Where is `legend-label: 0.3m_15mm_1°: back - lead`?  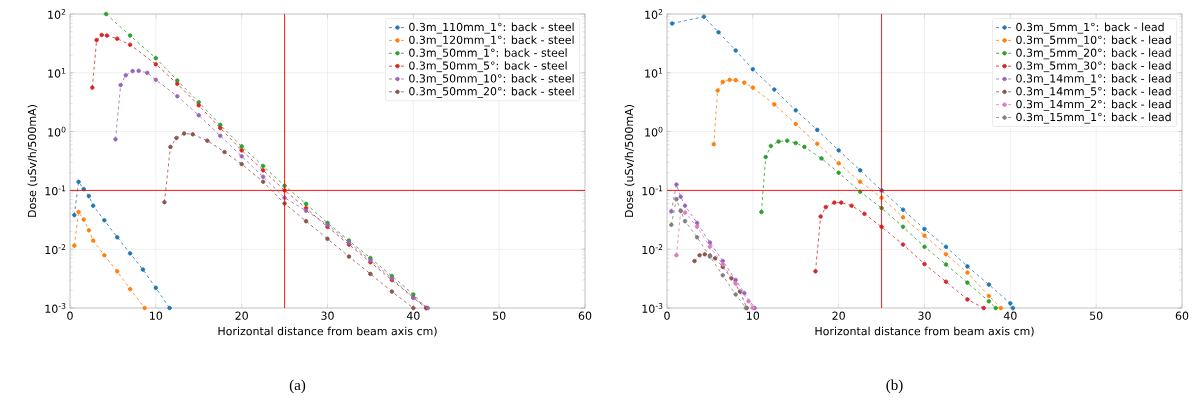 legend-label: 0.3m_15mm_1°: back - lead is located at coordinates (1093, 118).